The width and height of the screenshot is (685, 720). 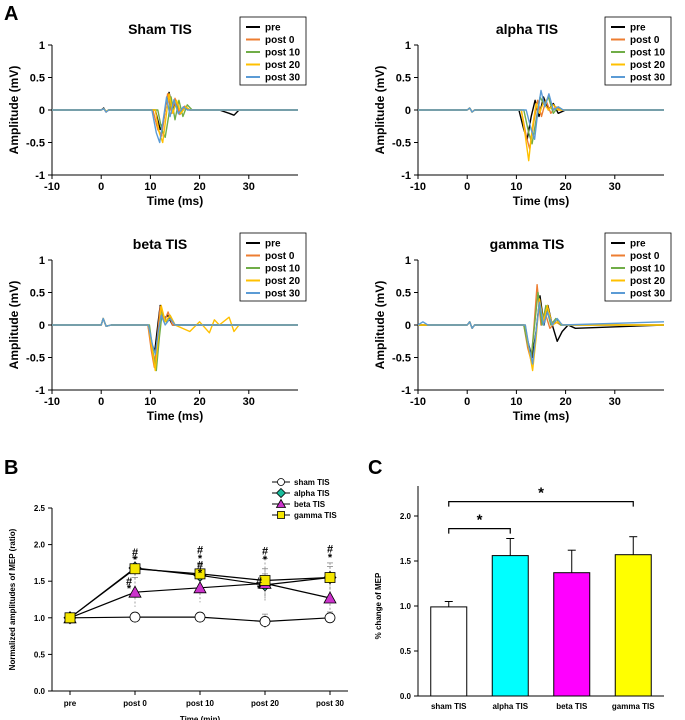 What do you see at coordinates (40, 508) in the screenshot?
I see `y-tick-label: 2.5` at bounding box center [40, 508].